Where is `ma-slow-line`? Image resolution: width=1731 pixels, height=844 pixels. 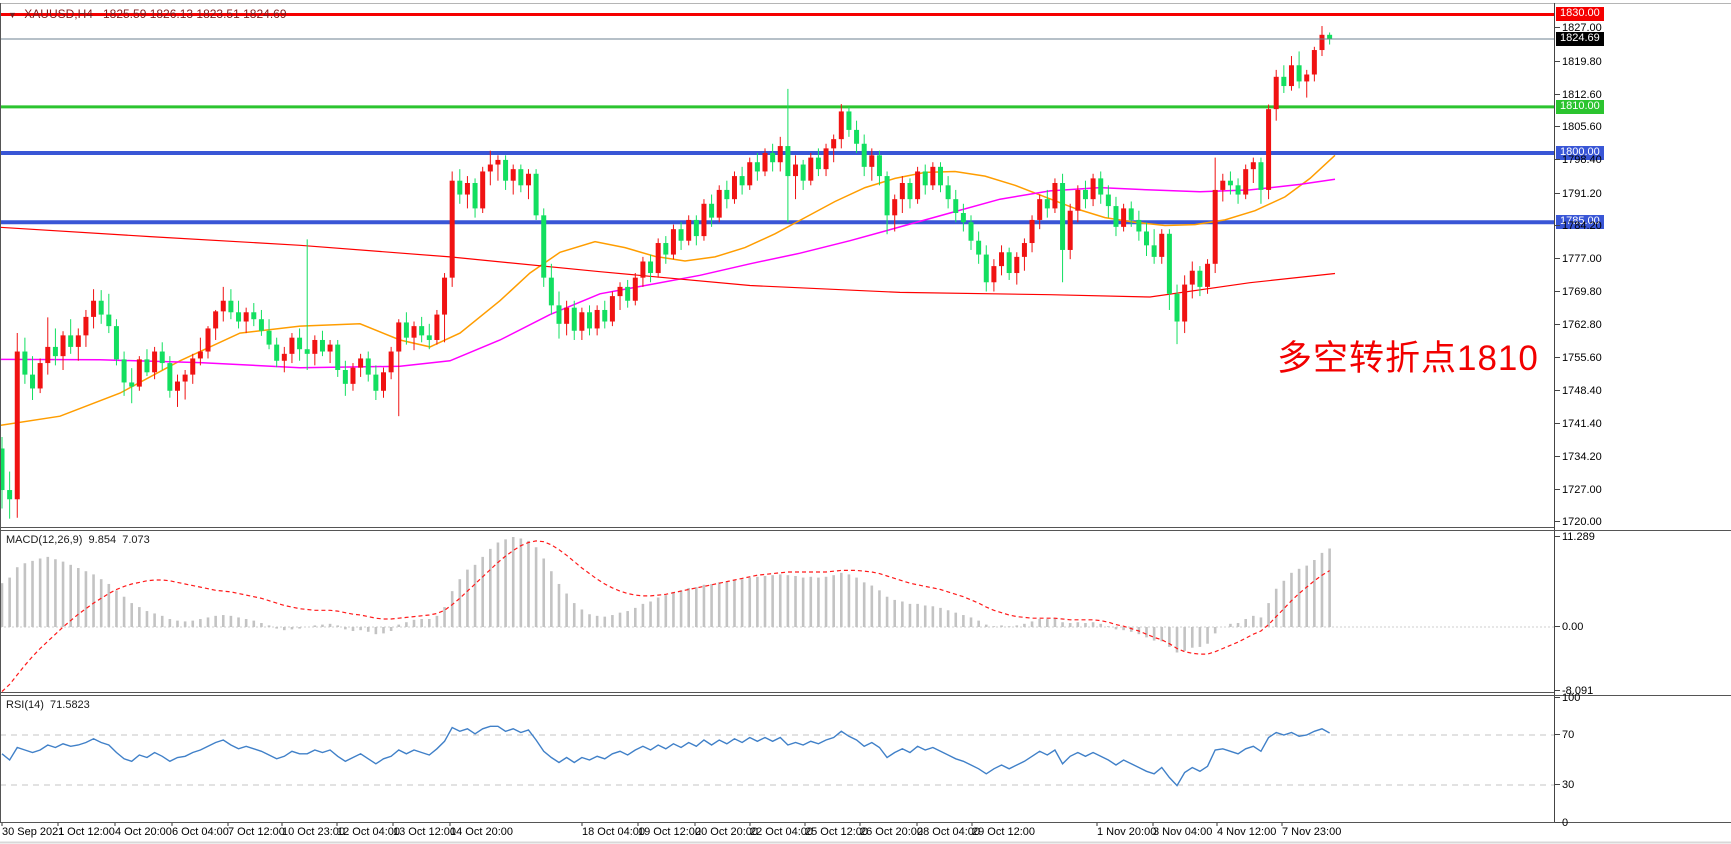
ma-slow-line is located at coordinates (668, 262).